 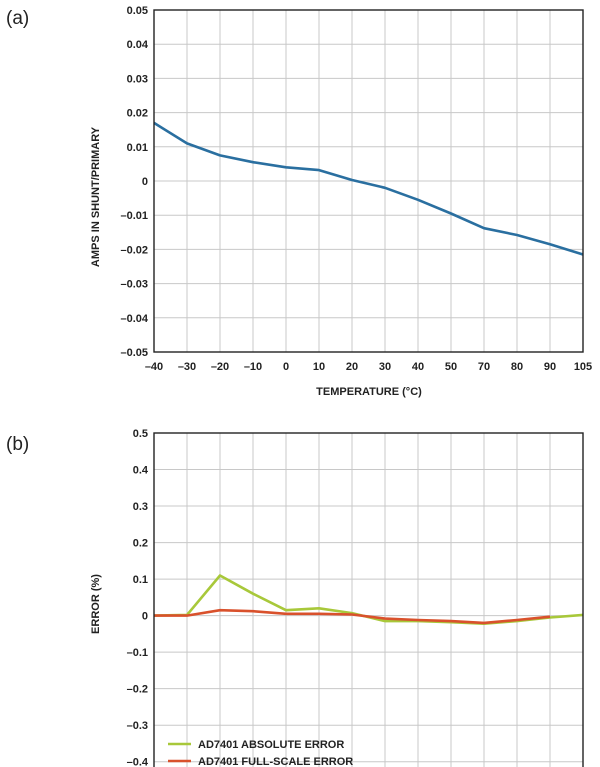 I want to click on panel-a-x-tick-label: 70, so click(x=484, y=367).